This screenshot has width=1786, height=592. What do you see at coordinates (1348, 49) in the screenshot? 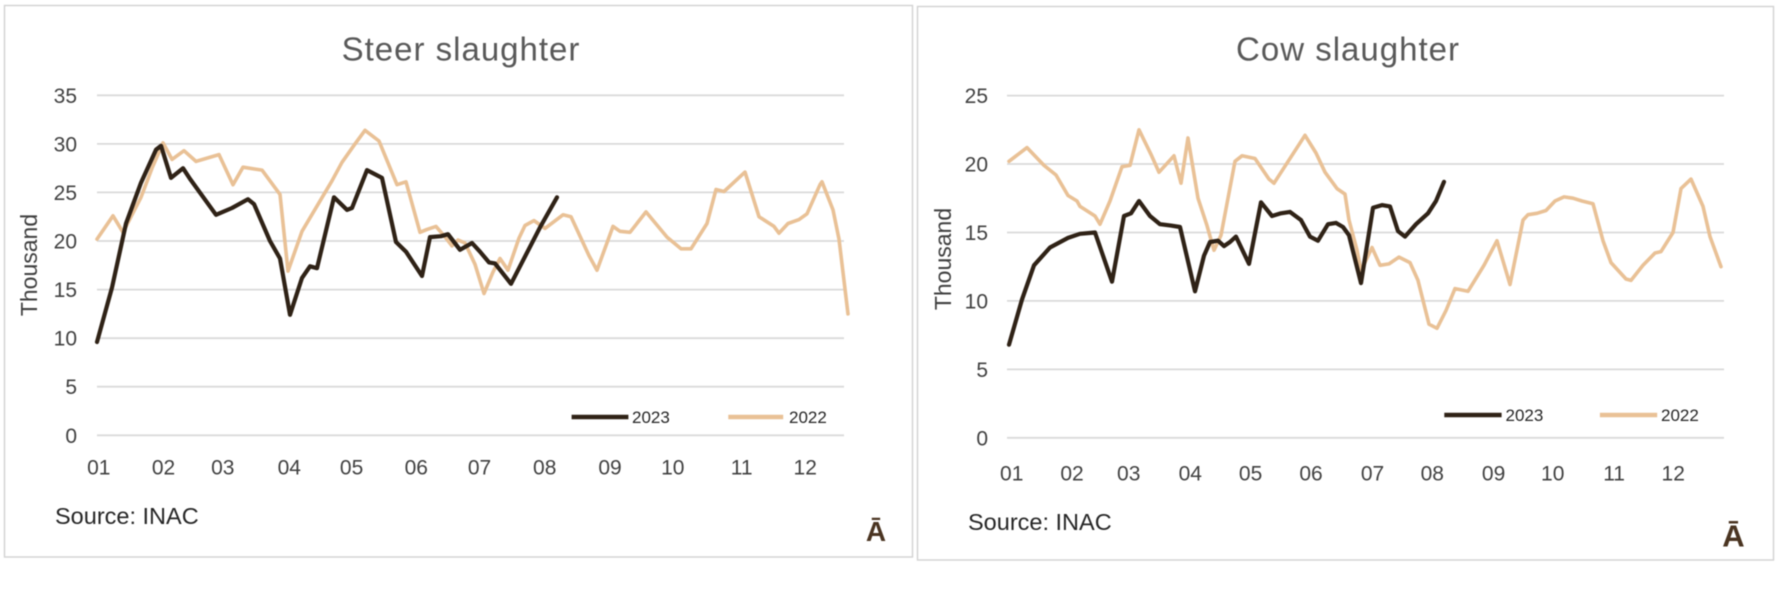
I see `svg-text: Cow slaughter` at bounding box center [1348, 49].